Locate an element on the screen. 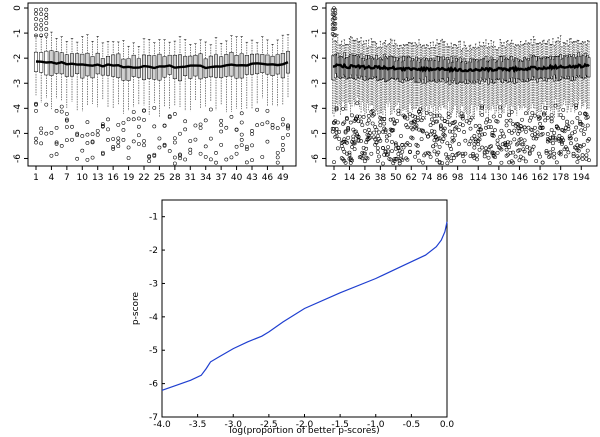 The image size is (600, 437). x-tick-label: -0.5 is located at coordinates (412, 425).